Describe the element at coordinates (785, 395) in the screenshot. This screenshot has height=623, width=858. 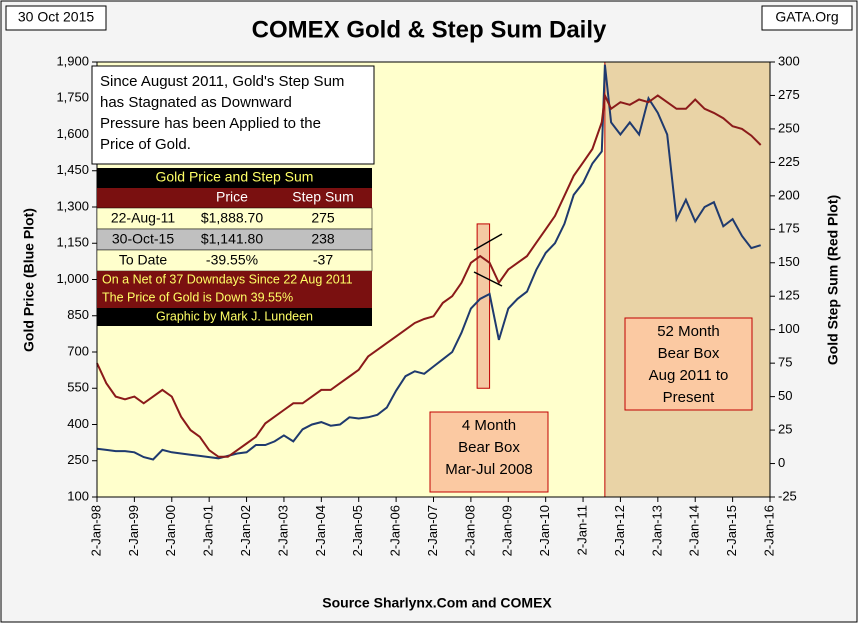
I see `y2-tick-label: 50` at that location.